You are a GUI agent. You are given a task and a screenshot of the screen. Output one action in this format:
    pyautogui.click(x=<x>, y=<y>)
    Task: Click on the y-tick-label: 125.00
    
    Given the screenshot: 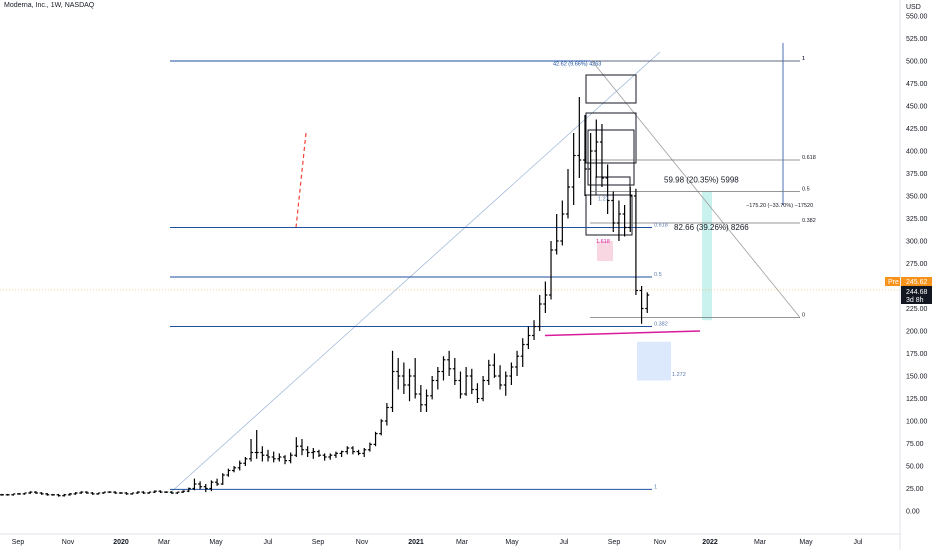 What is the action you would take?
    pyautogui.click(x=917, y=399)
    